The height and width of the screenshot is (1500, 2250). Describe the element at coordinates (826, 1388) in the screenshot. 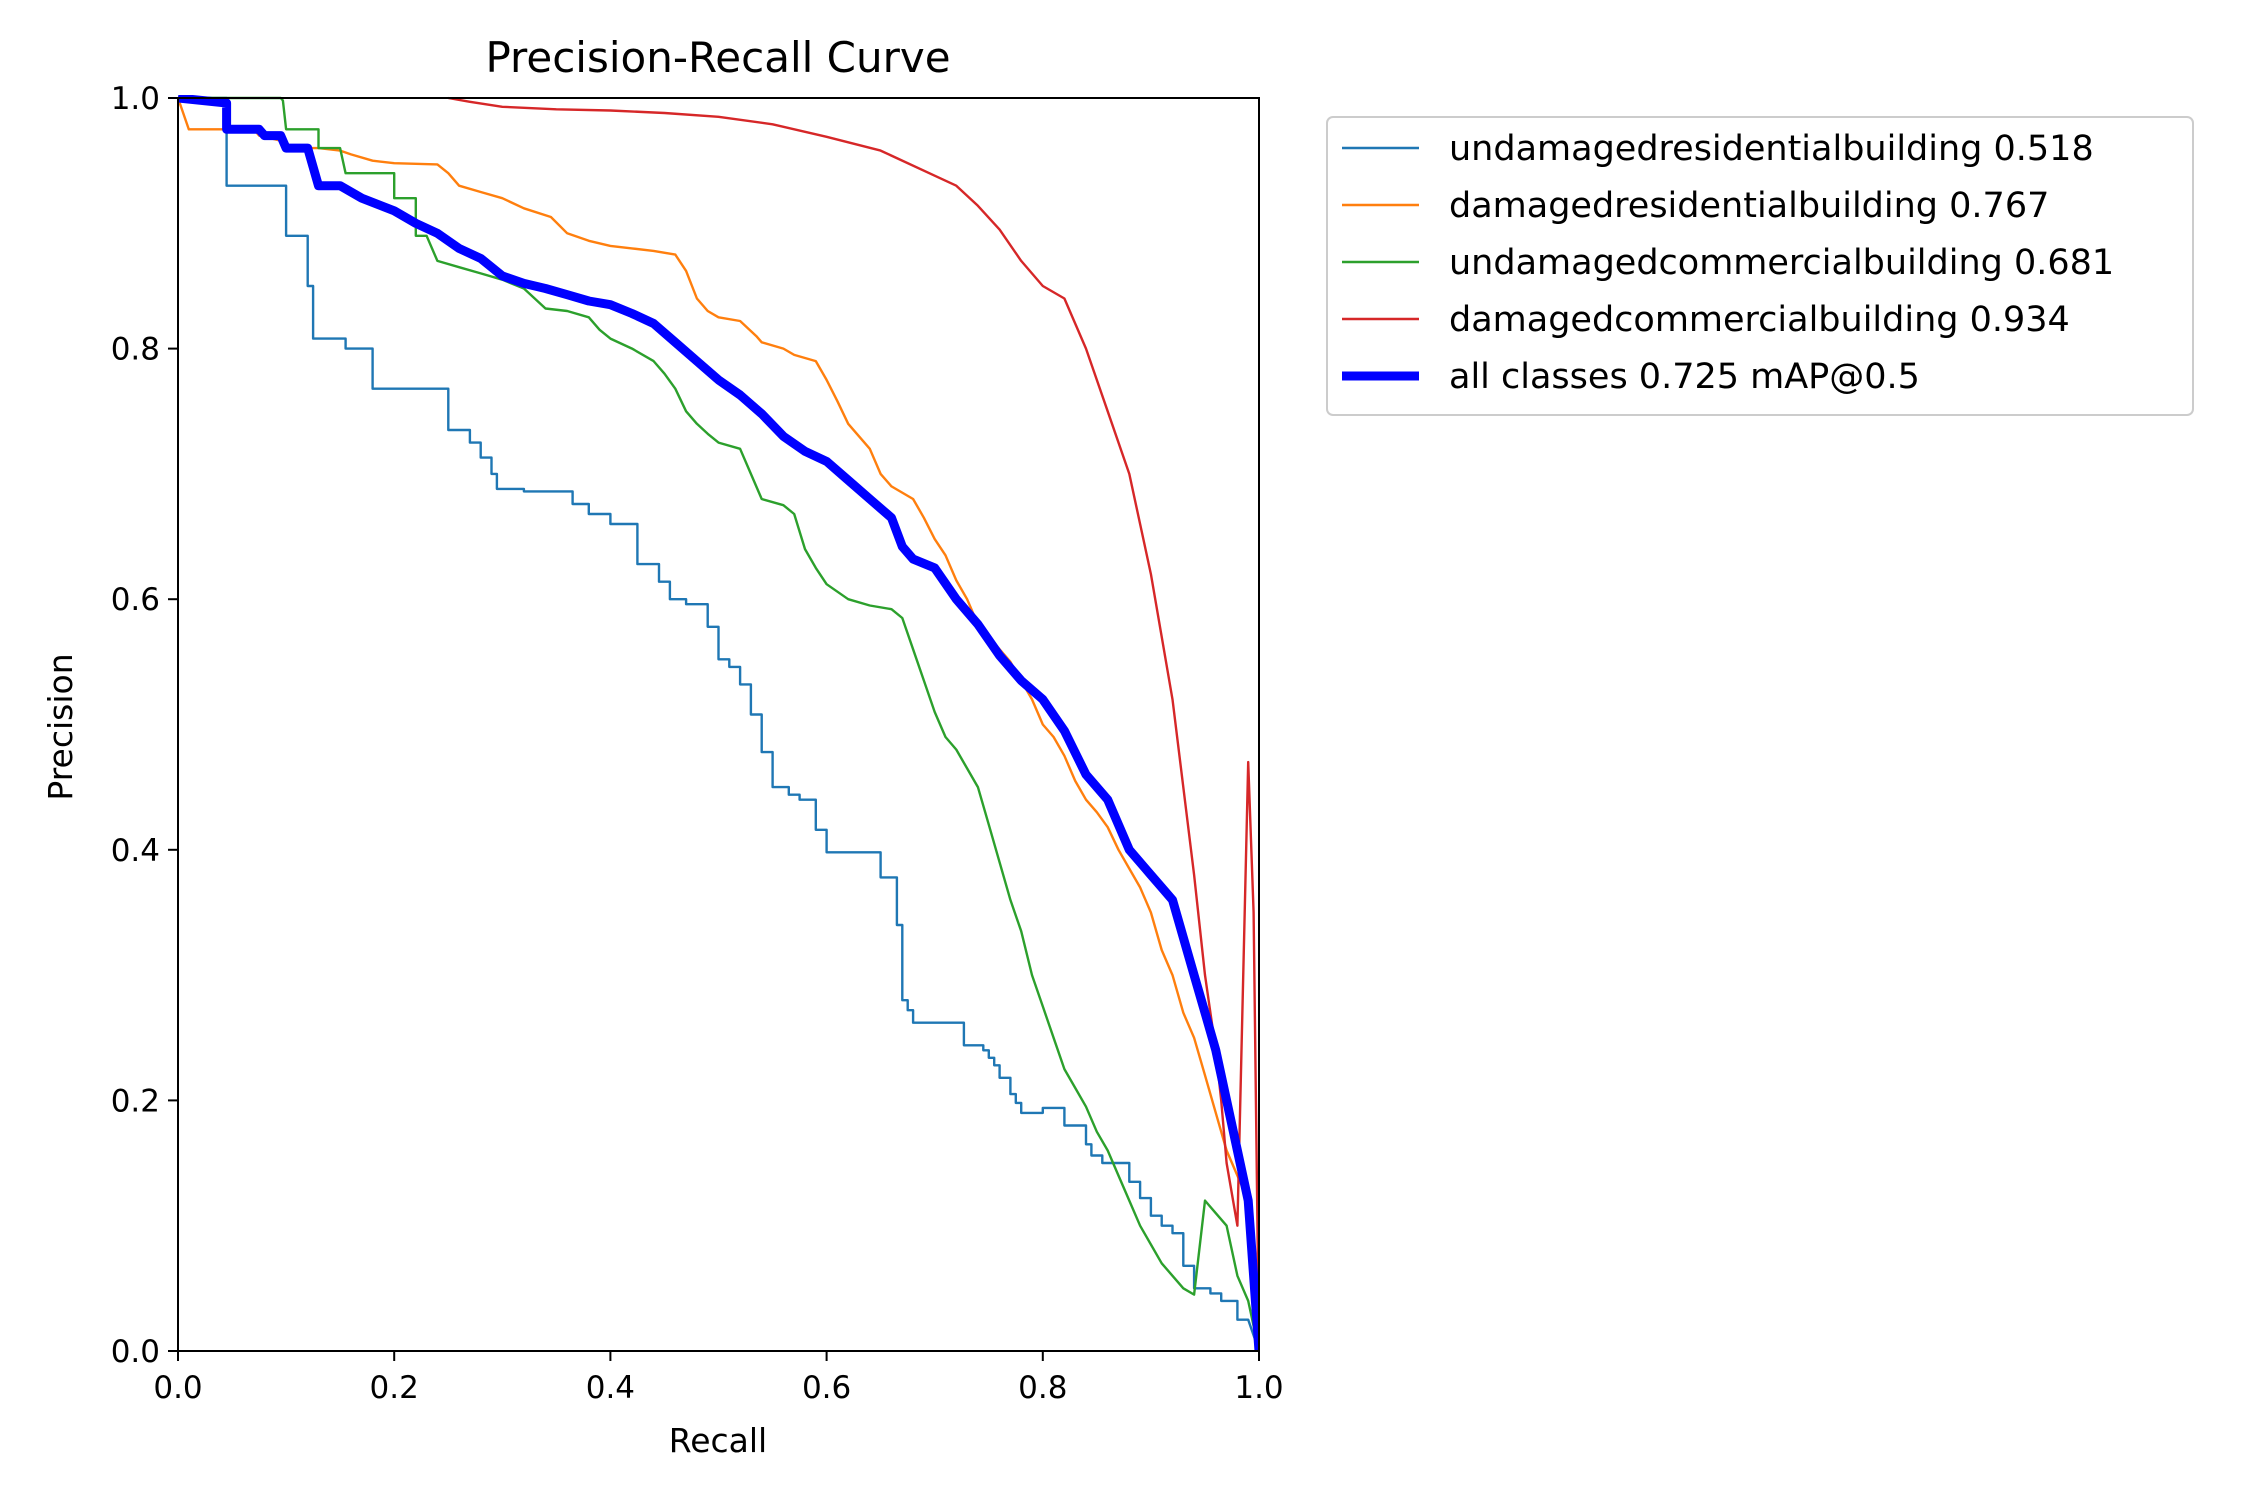

I see `x-tick-label: 0.6` at that location.